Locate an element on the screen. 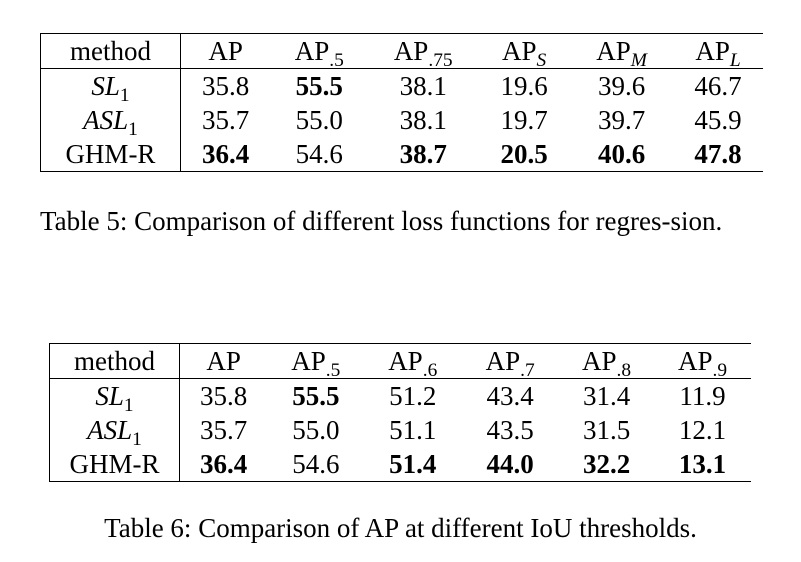 Image resolution: width=801 pixels, height=562 pixels. table-header-row: method AP AP.5 AP.75 APS APM APL is located at coordinates (401, 51).